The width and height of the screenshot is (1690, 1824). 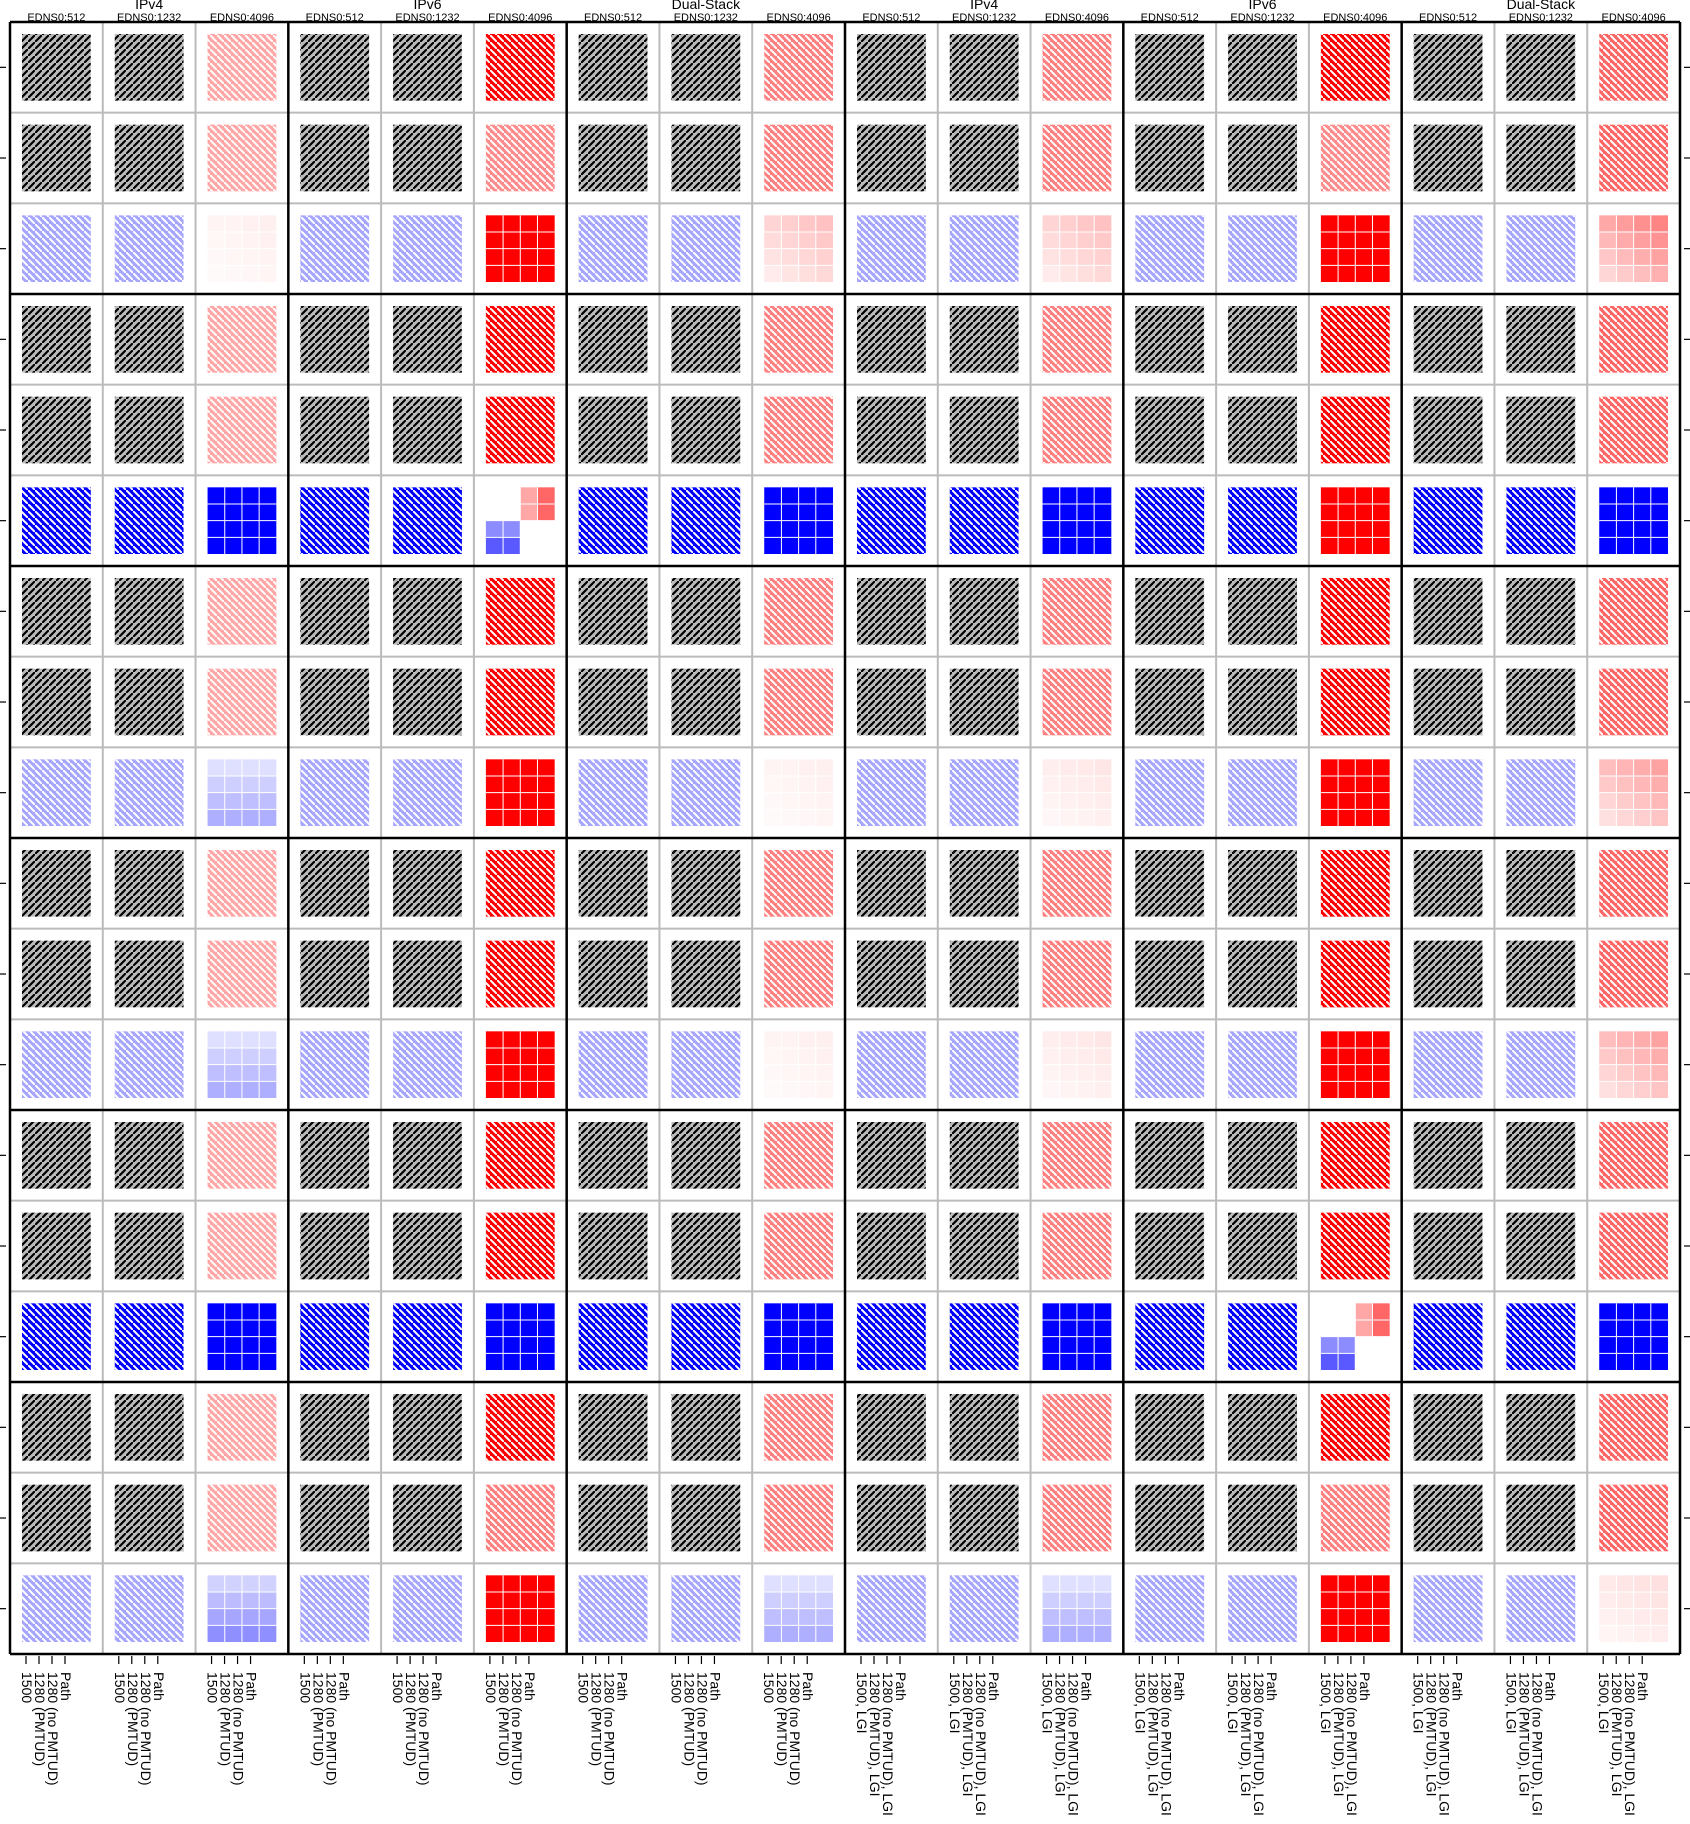 I want to click on cell-r17-c10, so click(x=984, y=1608).